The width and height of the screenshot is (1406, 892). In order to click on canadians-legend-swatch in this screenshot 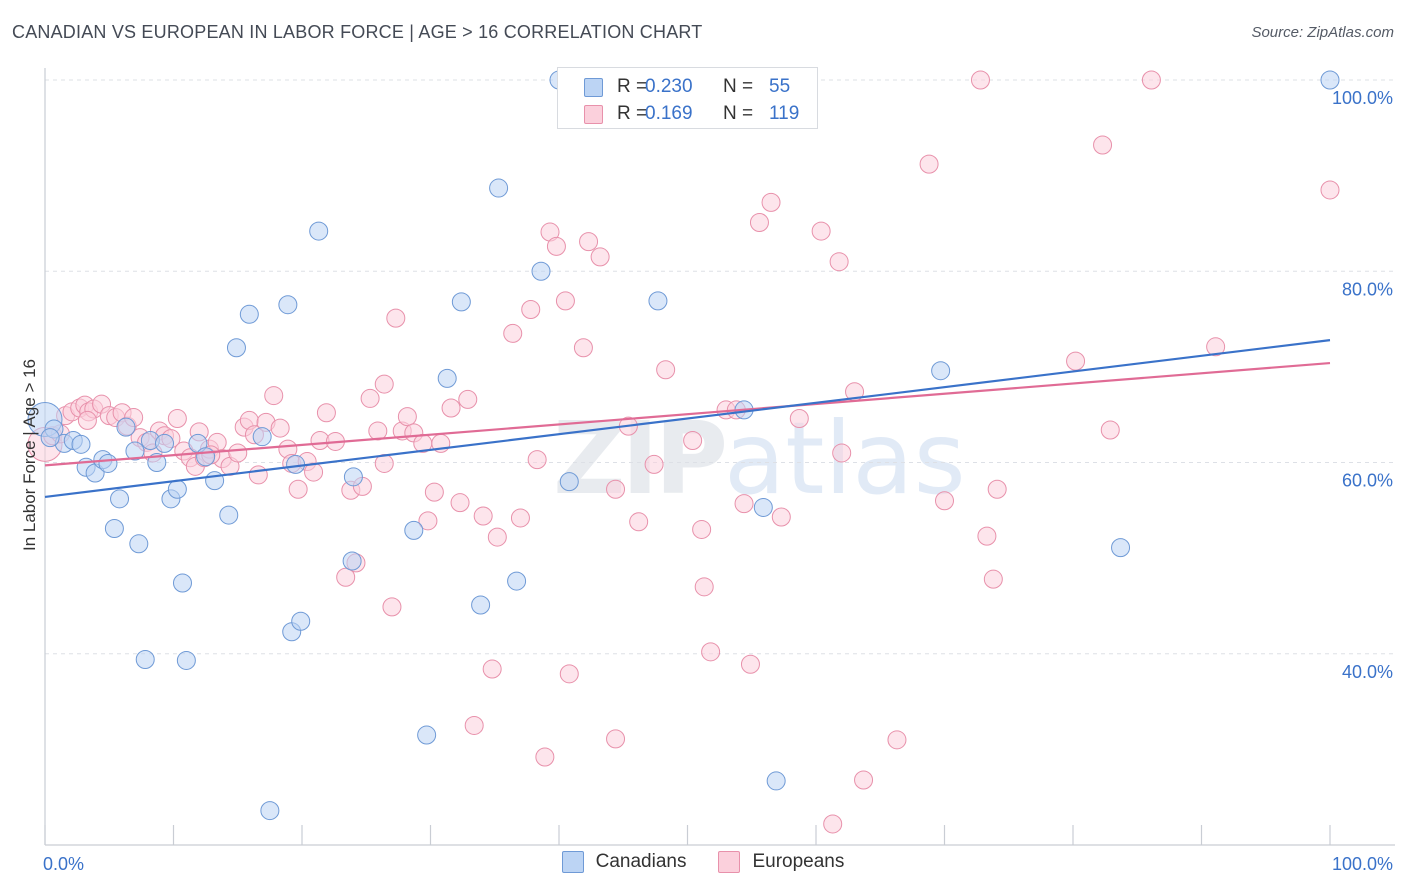, I will do `click(572, 862)`.